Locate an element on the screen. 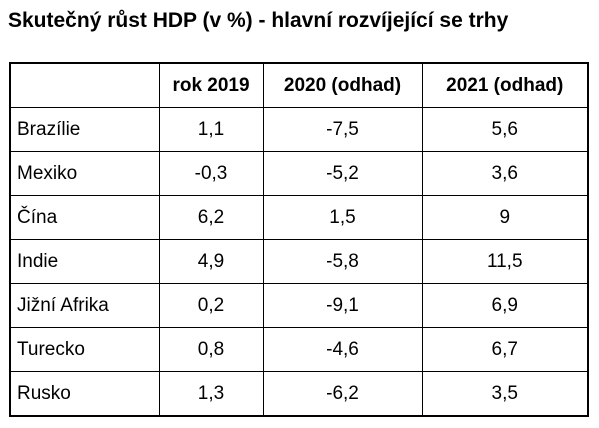 The image size is (599, 428). value-2019-cell: 1,1 is located at coordinates (211, 129).